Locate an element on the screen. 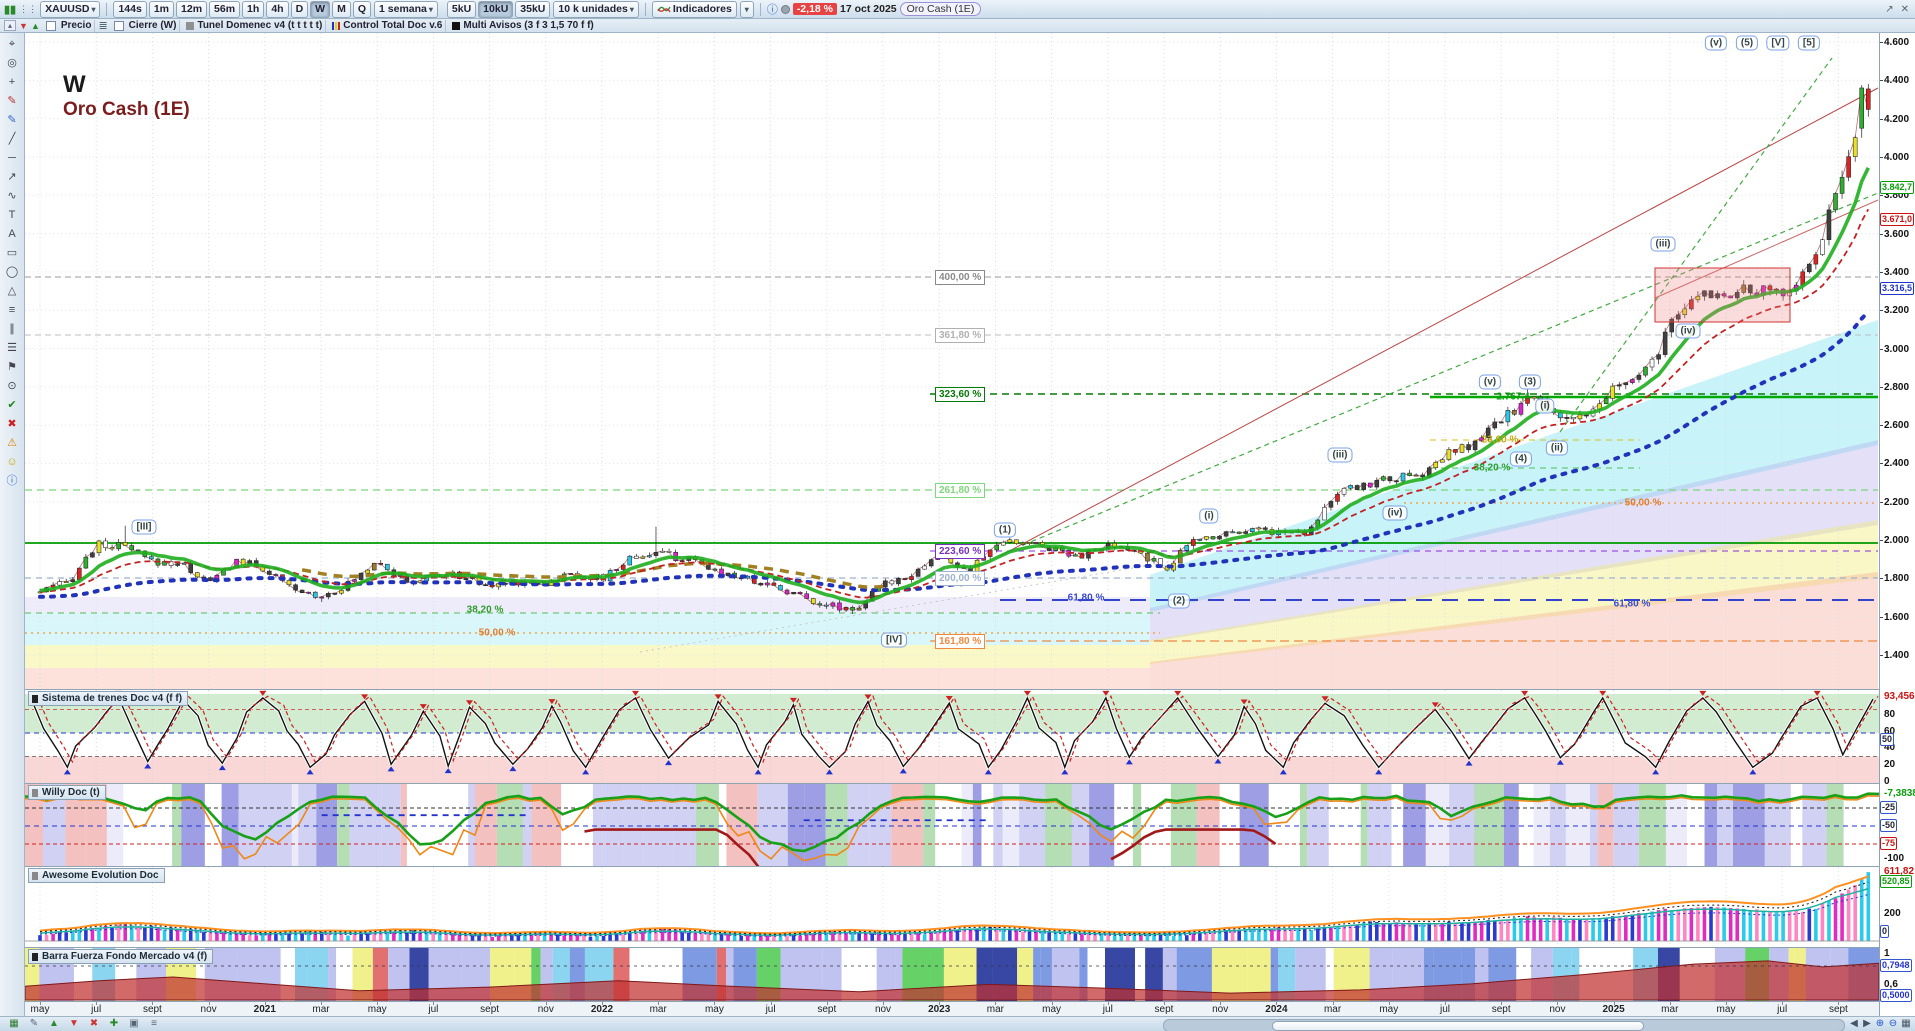  scroll-left-icon: ◀ is located at coordinates (1854, 1023).